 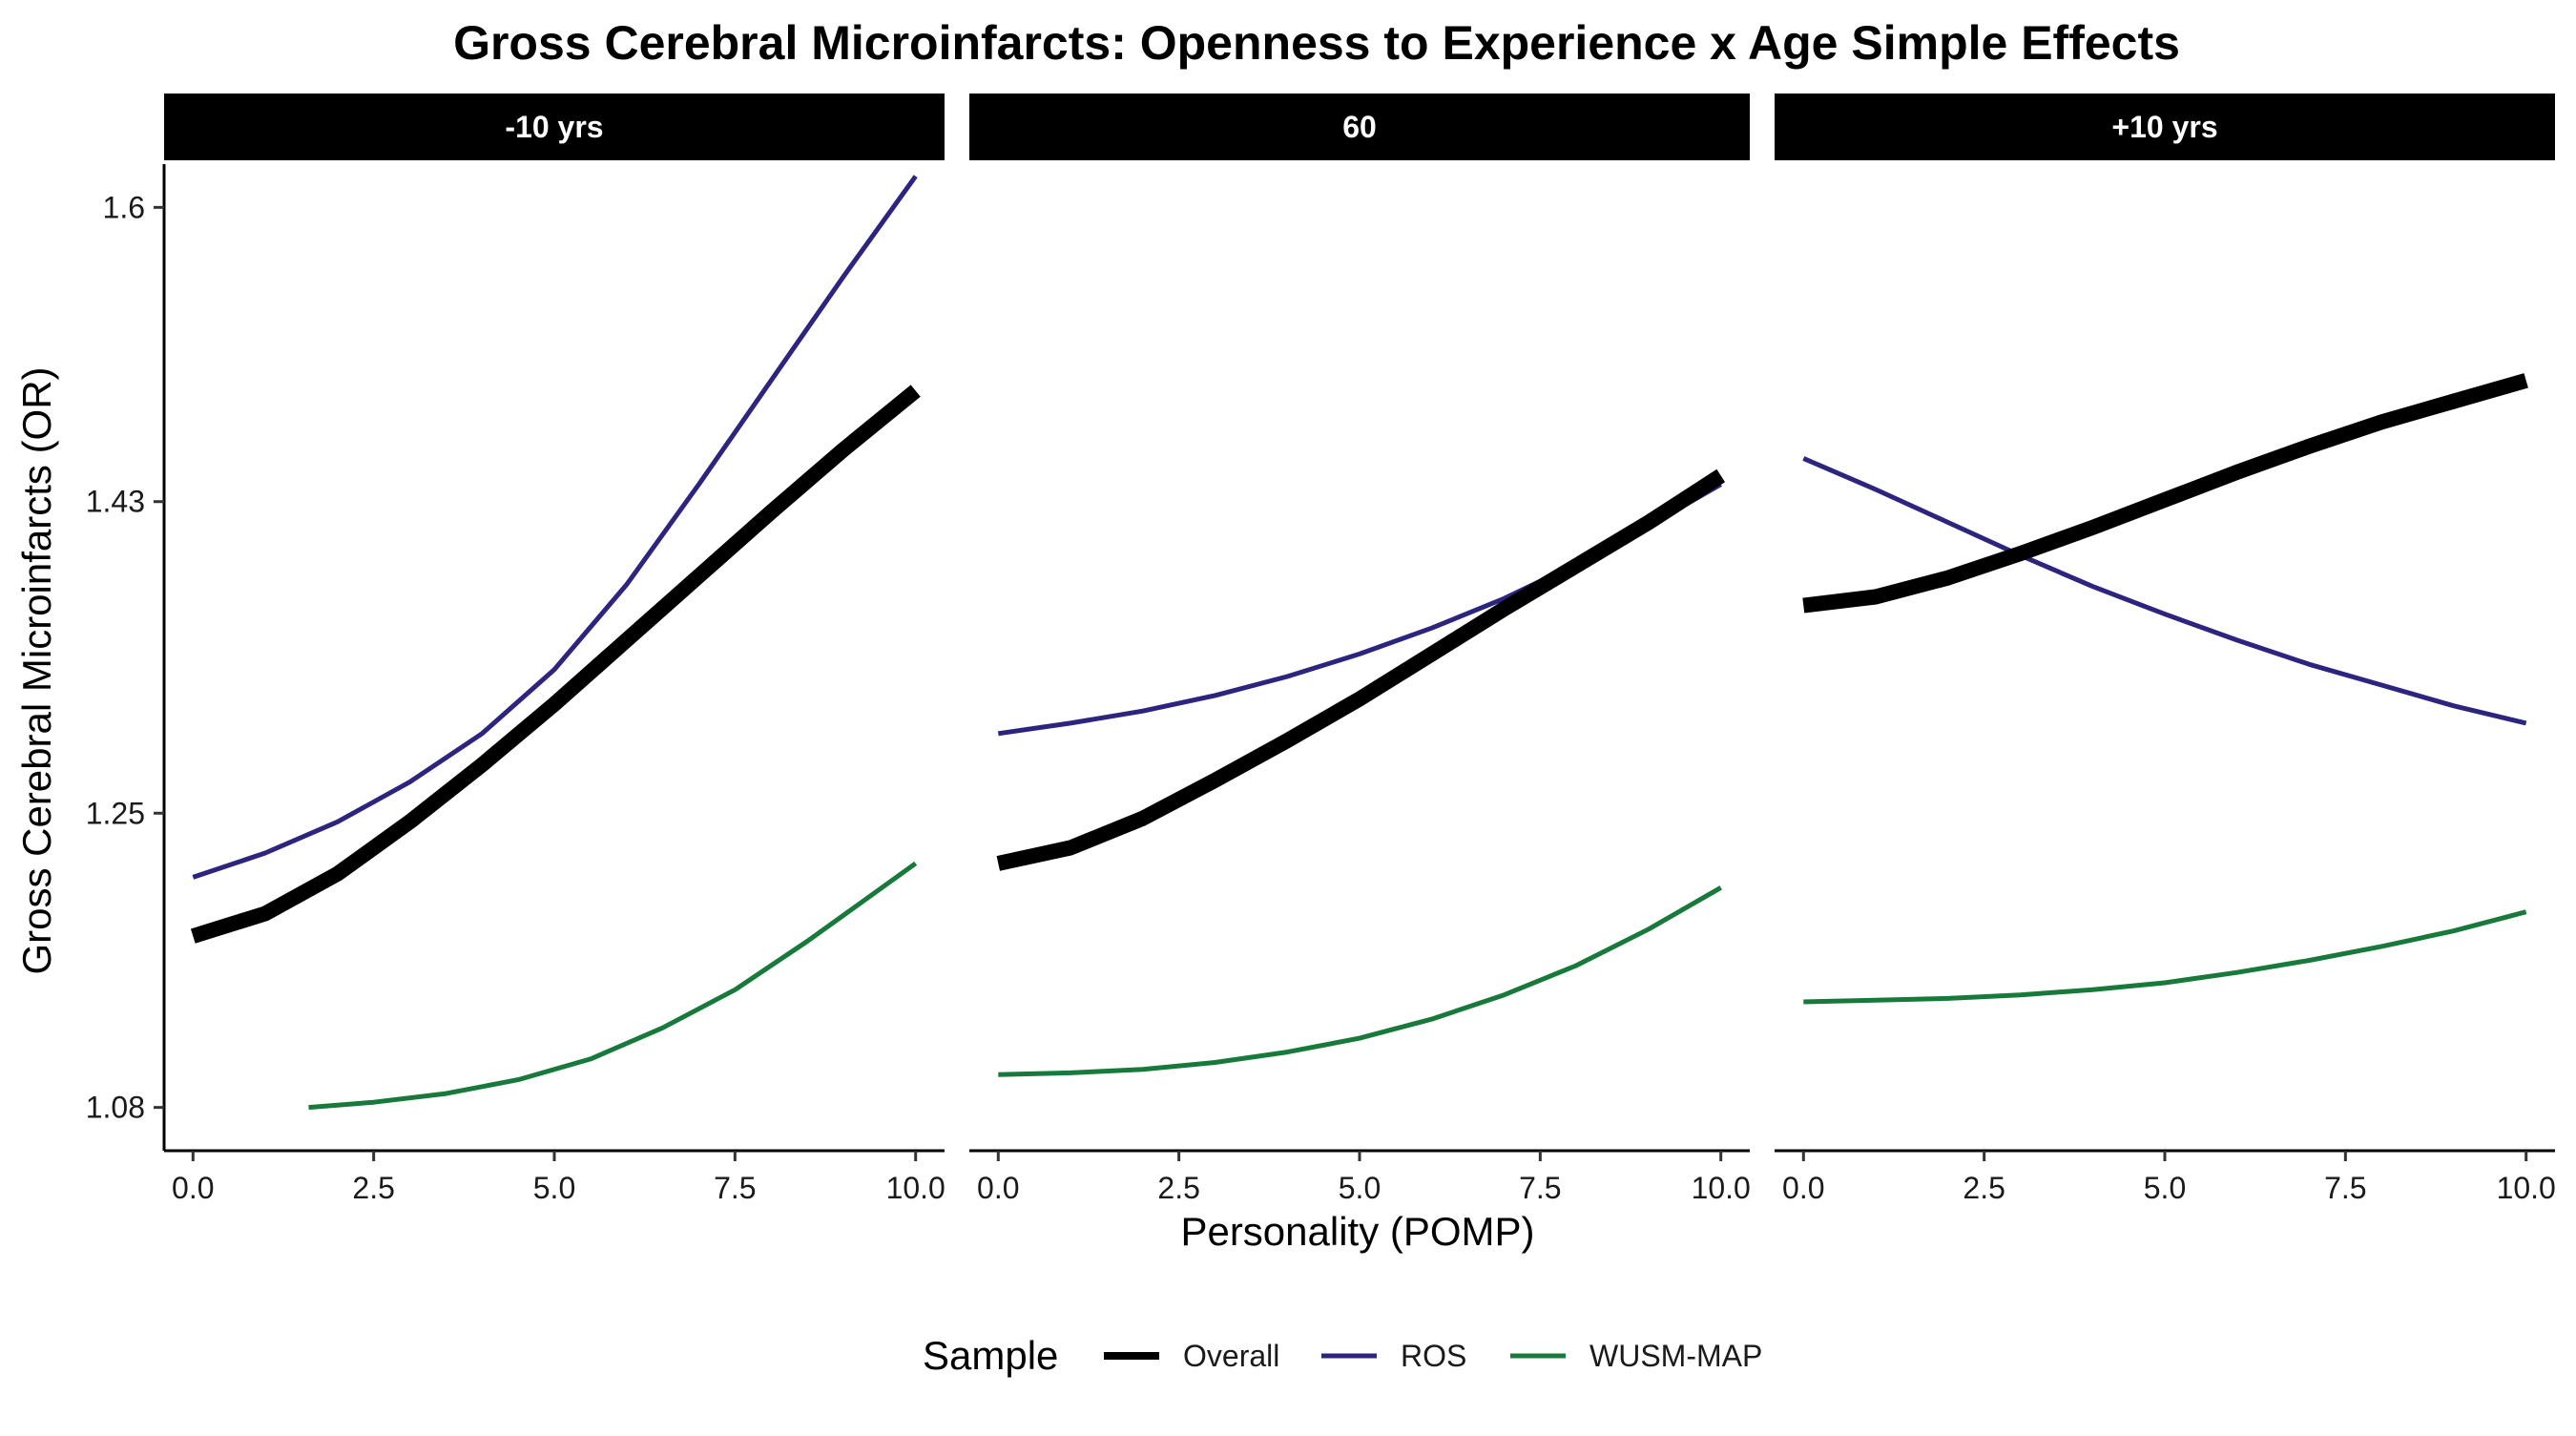 What do you see at coordinates (115, 502) in the screenshot?
I see `y-tick-label: 1.43` at bounding box center [115, 502].